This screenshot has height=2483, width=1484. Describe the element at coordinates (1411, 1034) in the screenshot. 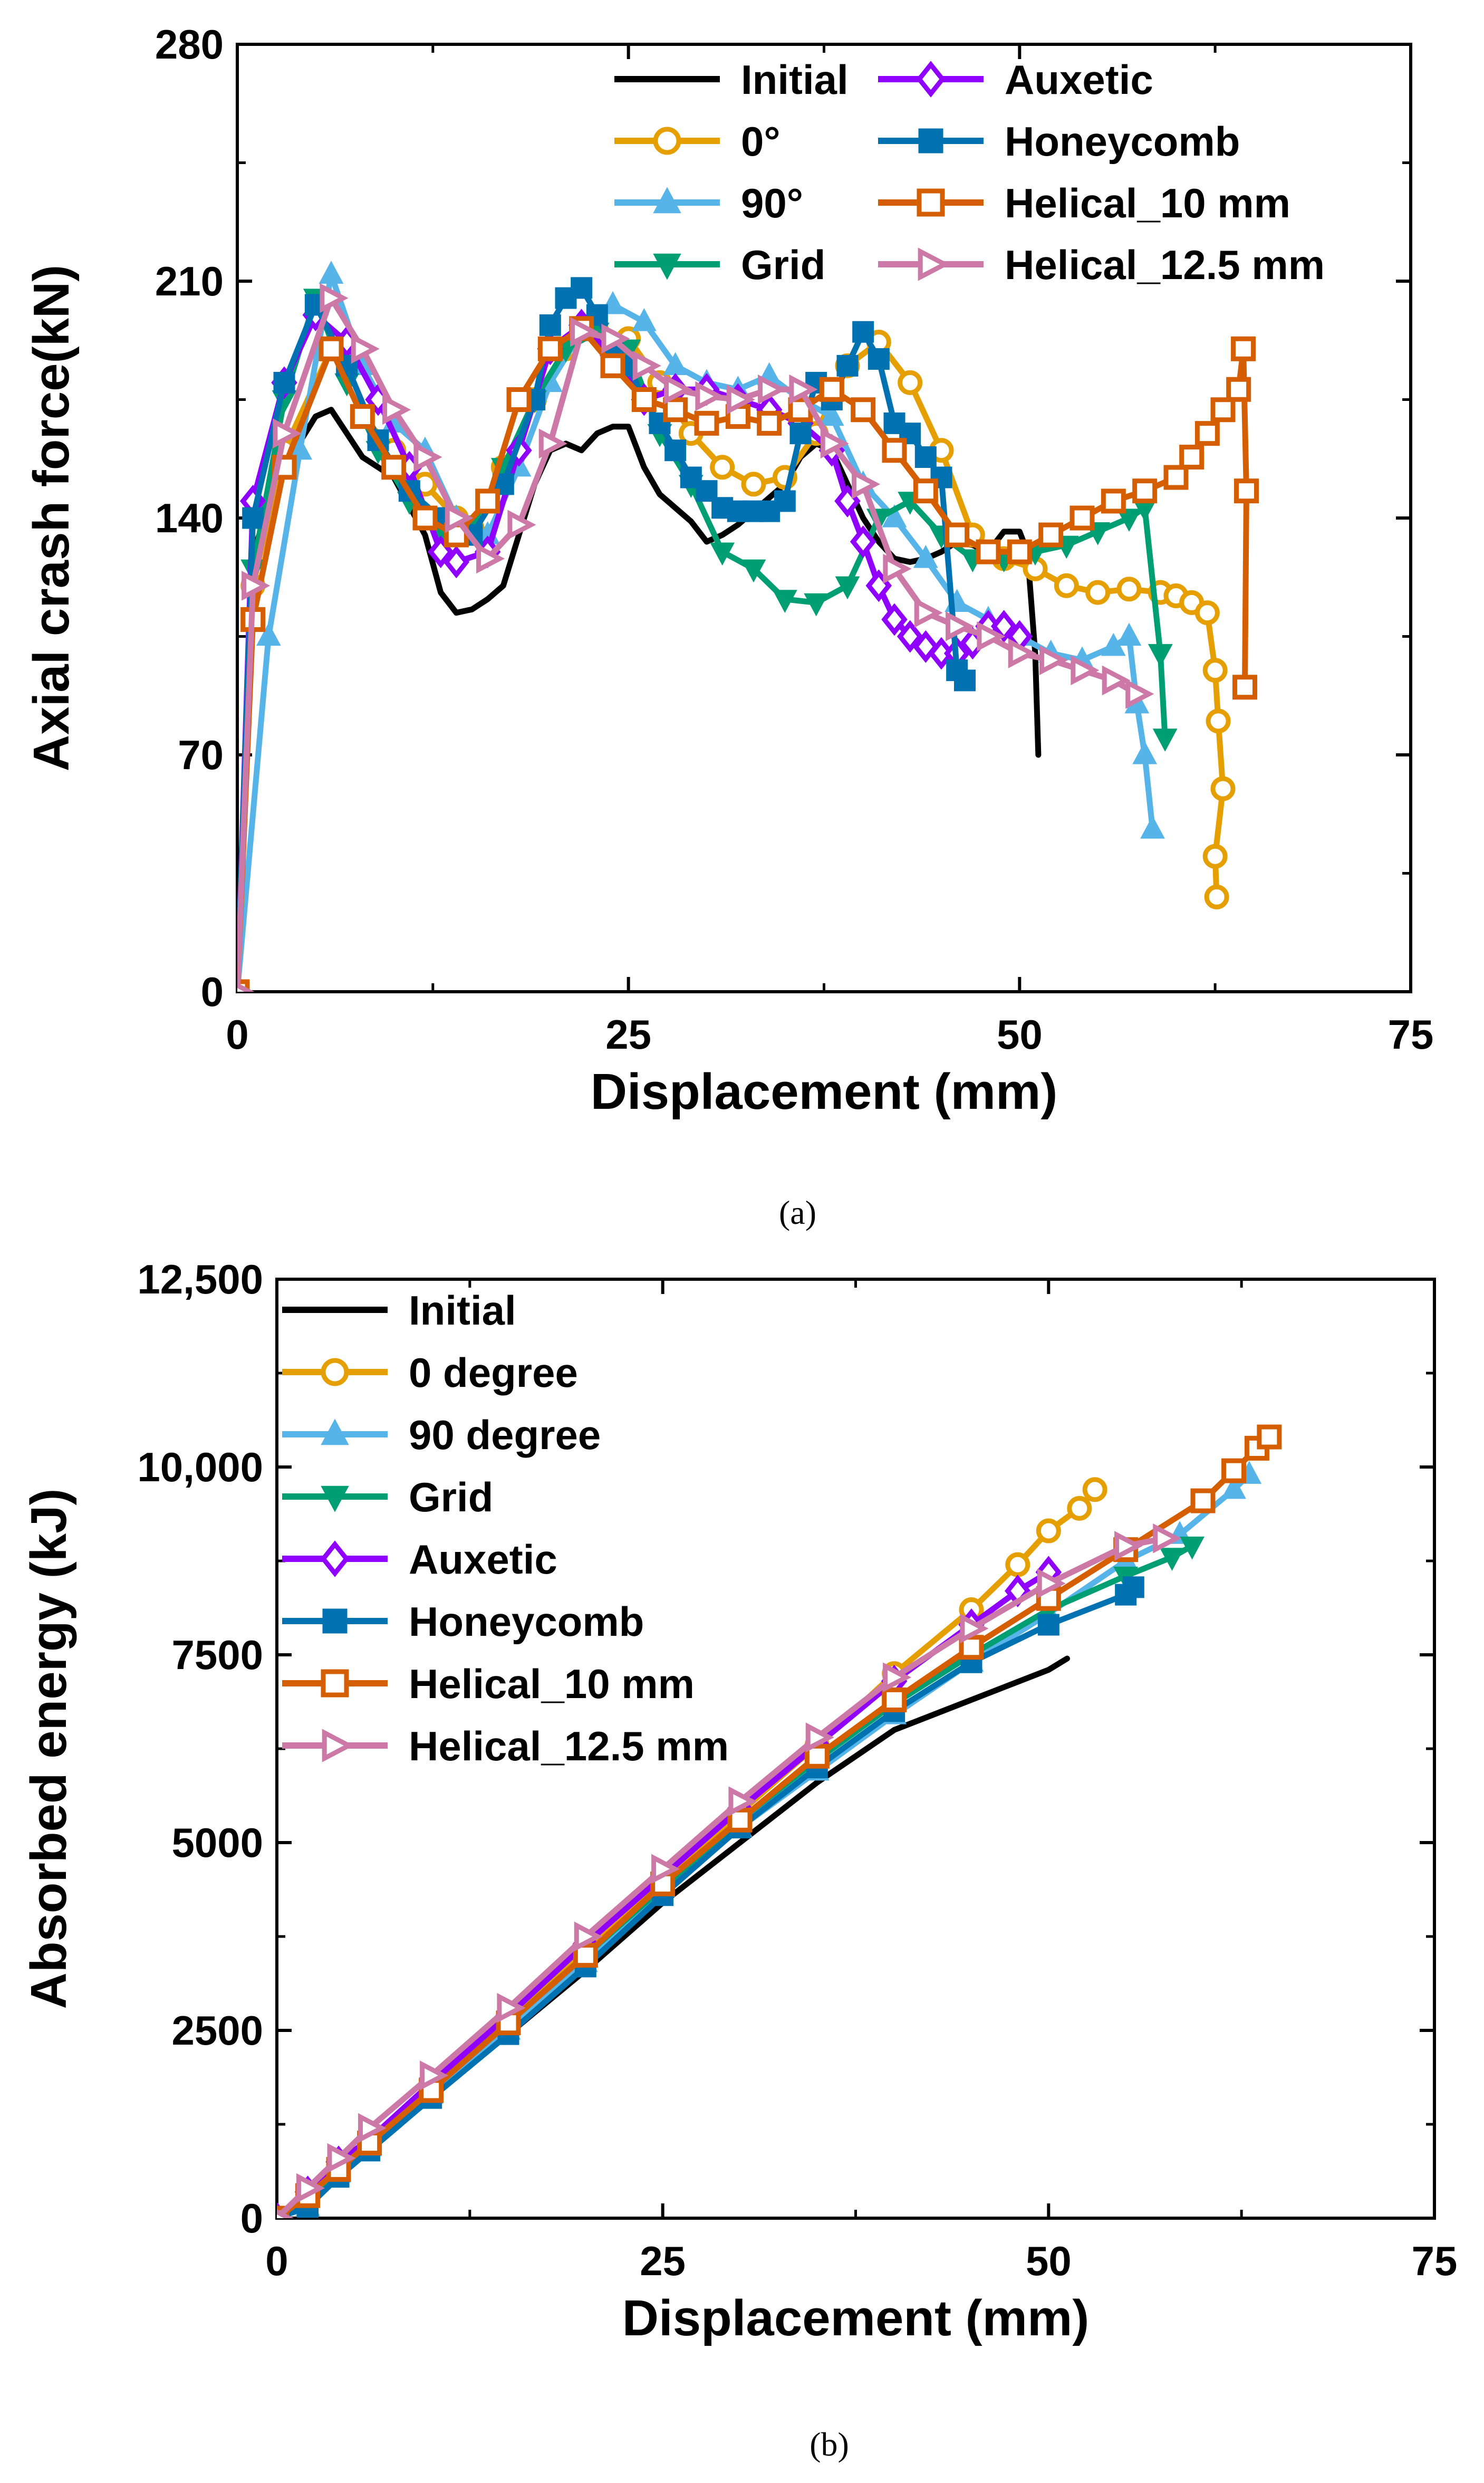

I see `x-tick-label: 75` at that location.